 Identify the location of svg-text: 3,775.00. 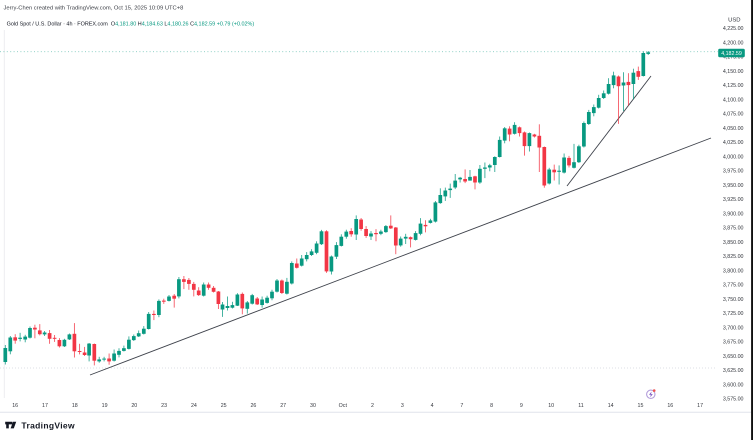
(733, 286).